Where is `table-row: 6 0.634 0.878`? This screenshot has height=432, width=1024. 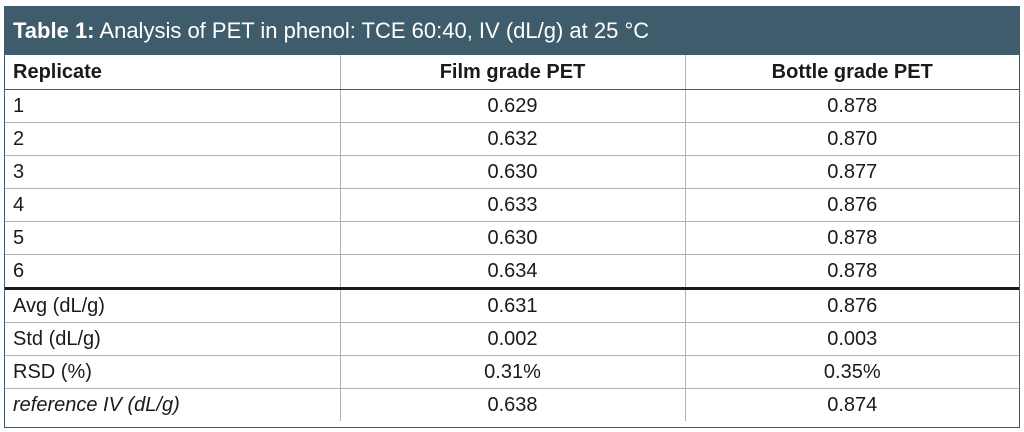 table-row: 6 0.634 0.878 is located at coordinates (512, 272).